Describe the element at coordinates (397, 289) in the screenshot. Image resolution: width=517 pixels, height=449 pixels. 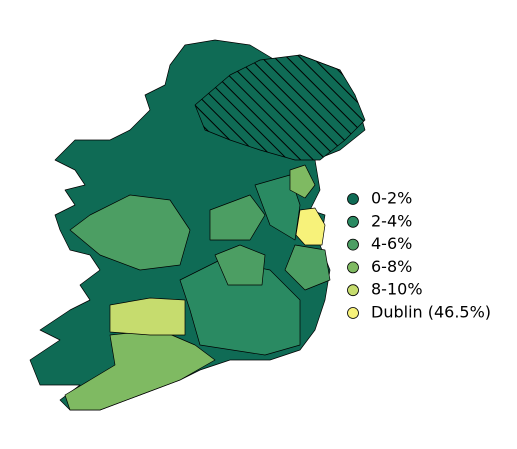
I see `legend-label: 8-10%` at that location.